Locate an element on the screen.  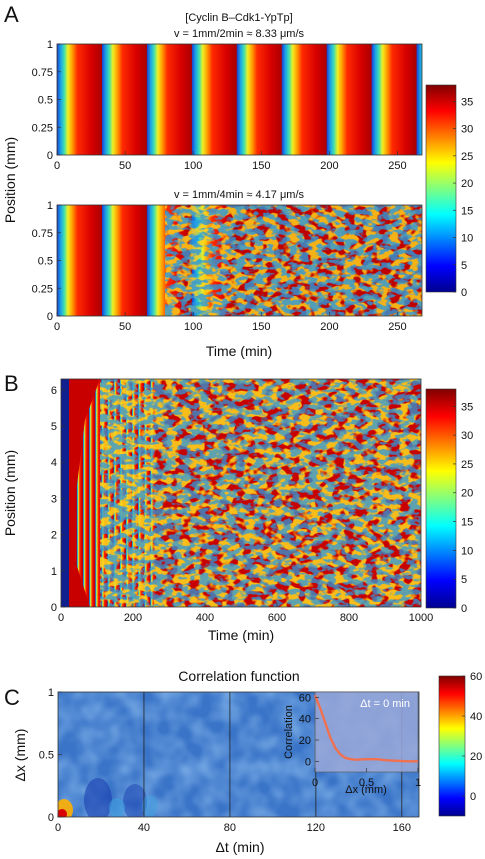
colorbar-a is located at coordinates (441, 188).